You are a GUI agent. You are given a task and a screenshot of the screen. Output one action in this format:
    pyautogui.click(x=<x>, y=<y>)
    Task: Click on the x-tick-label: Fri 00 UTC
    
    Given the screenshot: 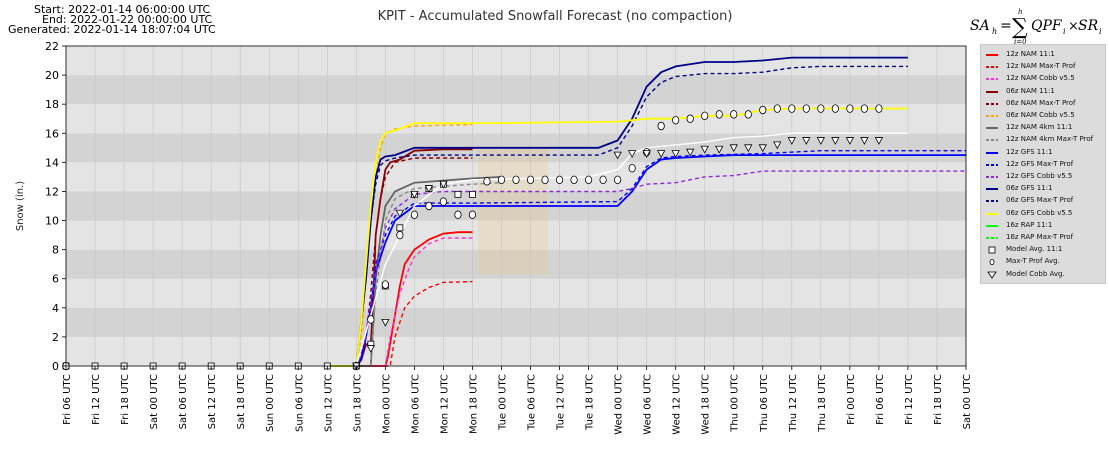 What is the action you would take?
    pyautogui.click(x=851, y=399)
    